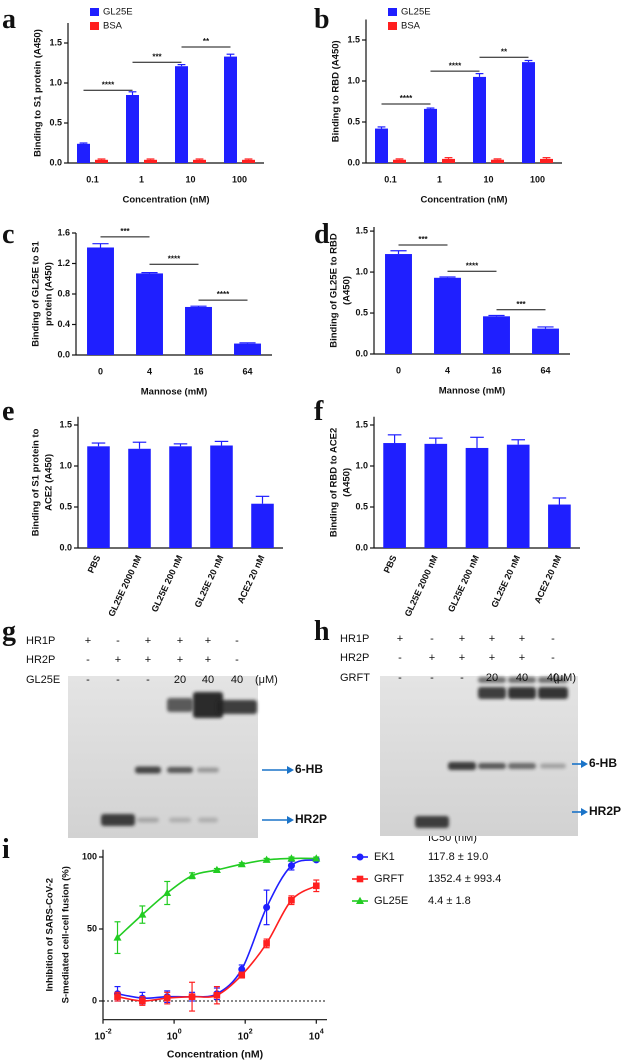 The width and height of the screenshot is (626, 1064). Describe the element at coordinates (180, 1032) in the screenshot. I see `x-tick-exponent: 0` at that location.